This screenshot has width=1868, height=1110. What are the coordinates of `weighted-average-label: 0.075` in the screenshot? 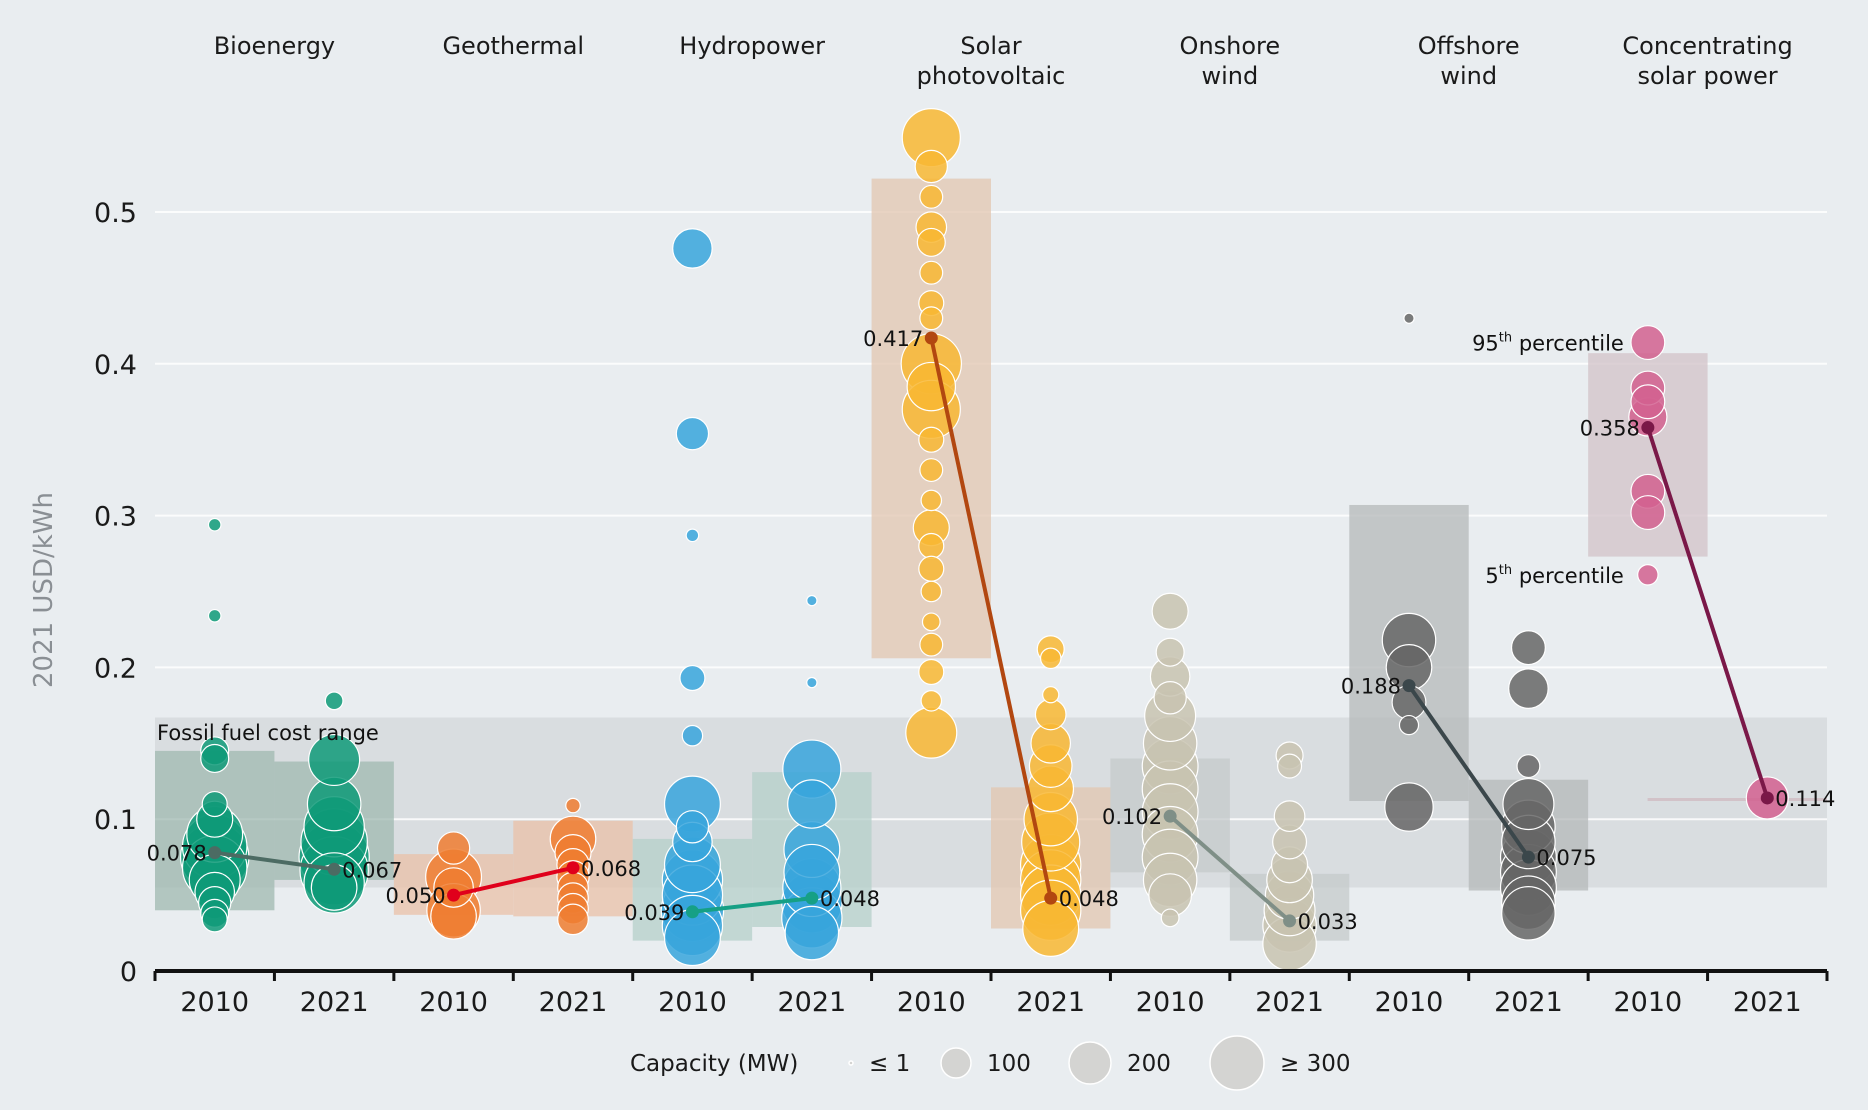 It's located at (1566, 858).